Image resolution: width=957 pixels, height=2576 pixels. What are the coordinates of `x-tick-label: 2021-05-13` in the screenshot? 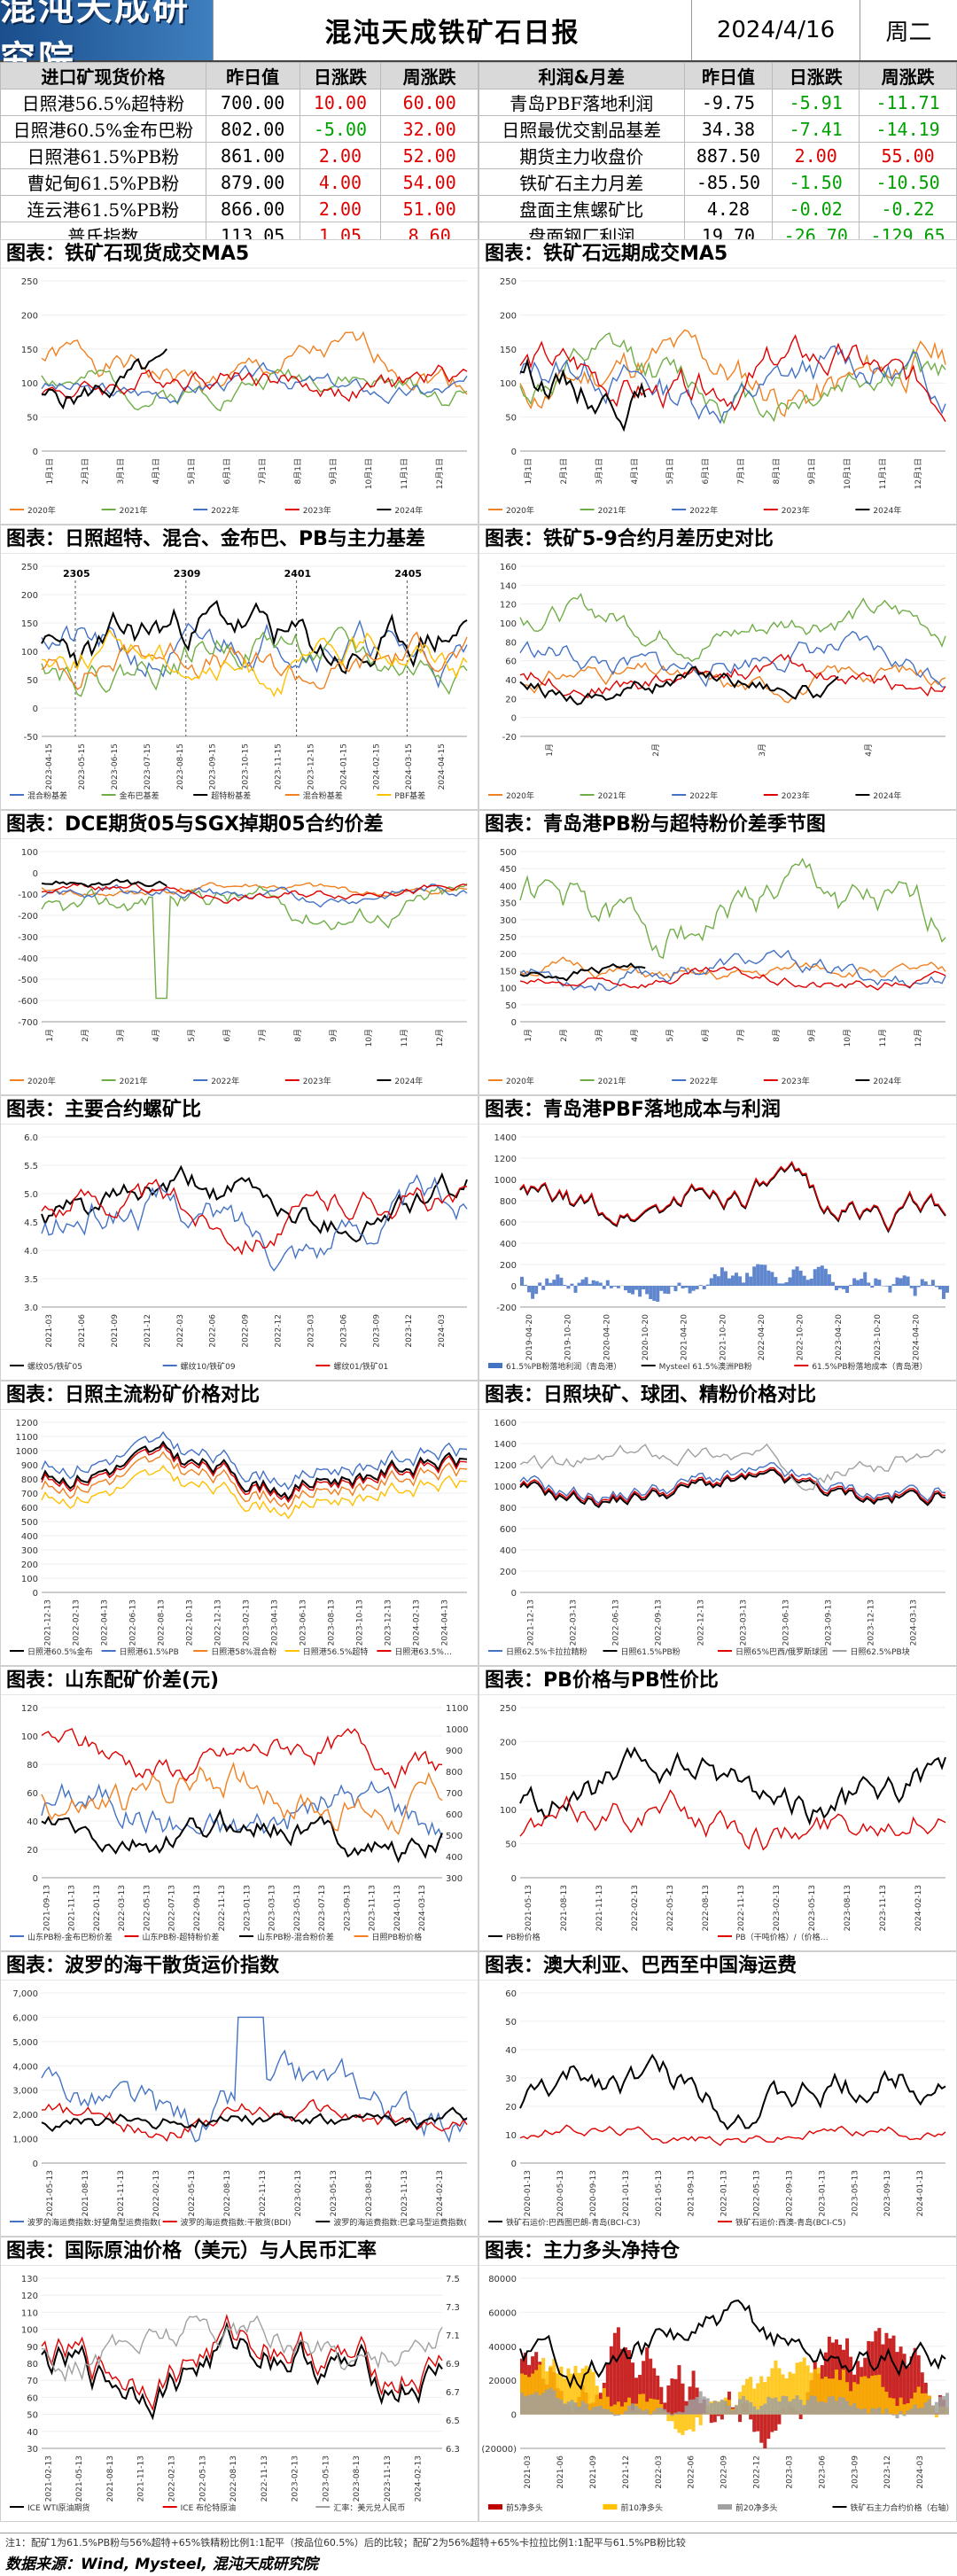 It's located at (659, 2193).